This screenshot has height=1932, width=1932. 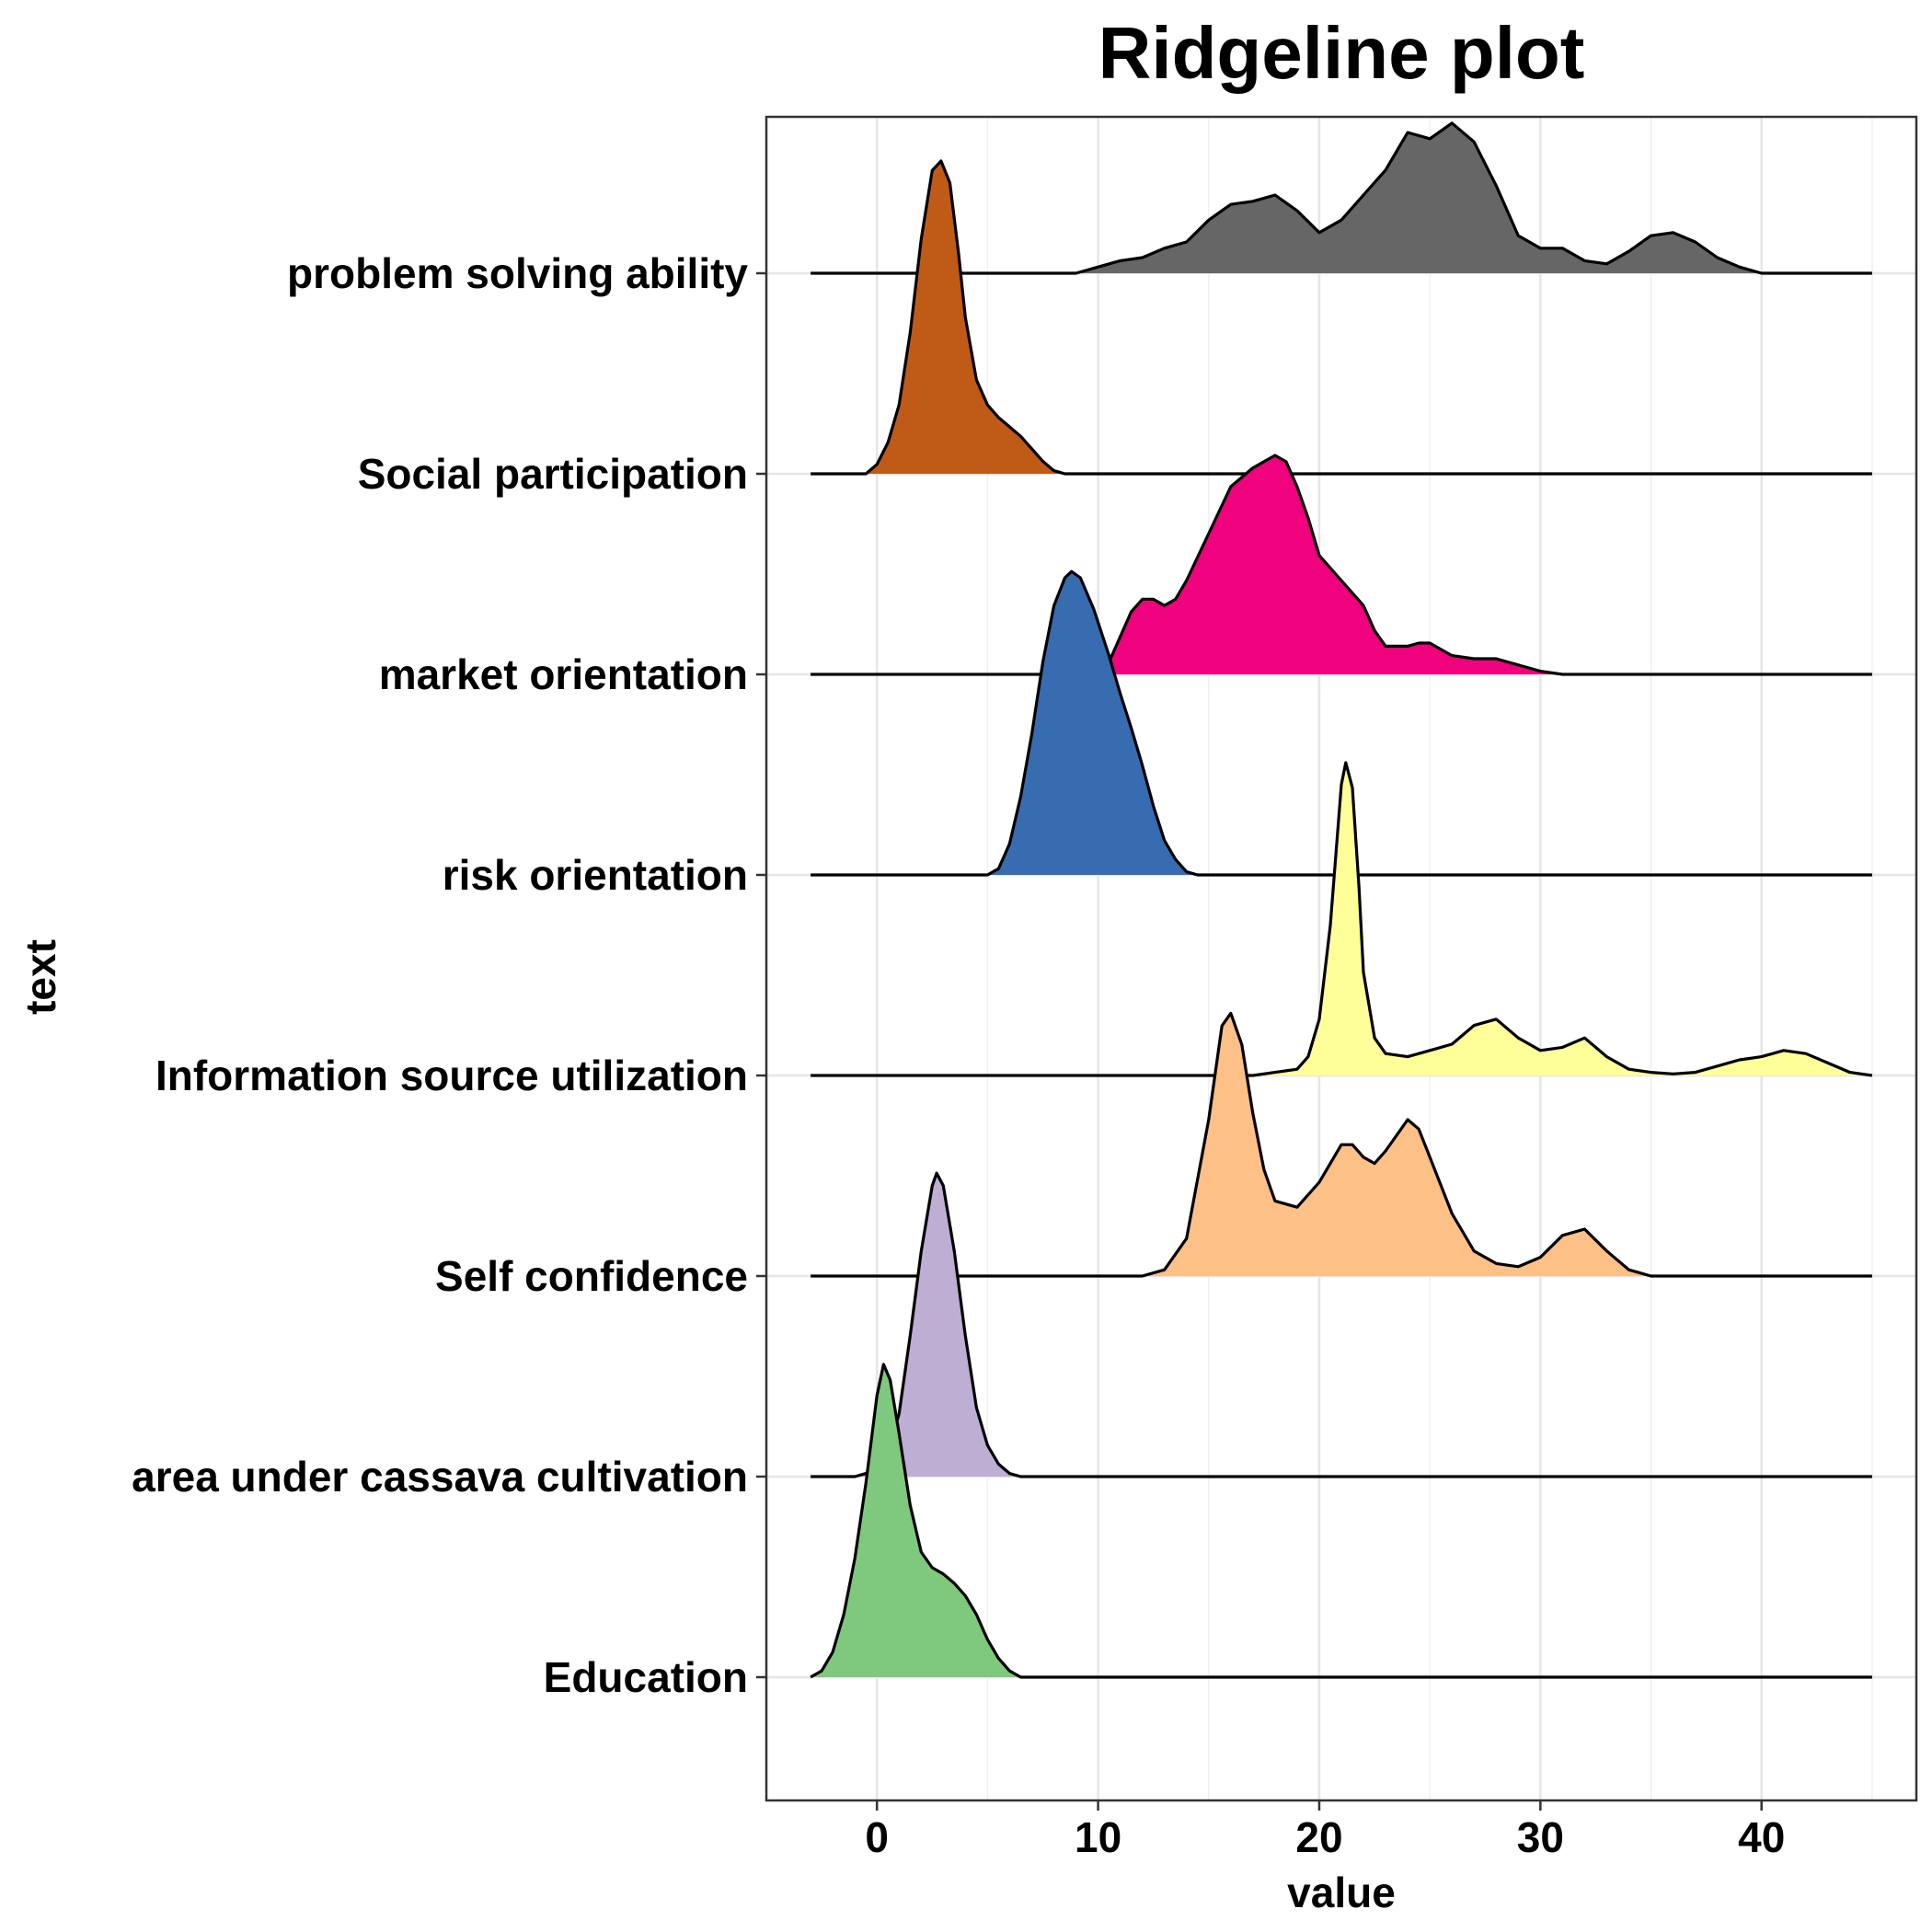 What do you see at coordinates (1396, 1144) in the screenshot?
I see `ridge-area-self-confidence` at bounding box center [1396, 1144].